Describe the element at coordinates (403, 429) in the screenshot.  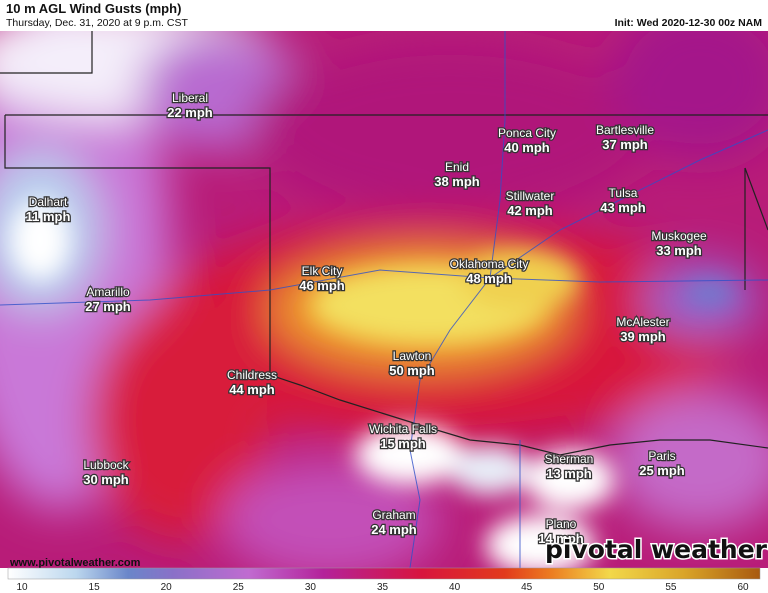
I see `city-name: Wichita Falls` at that location.